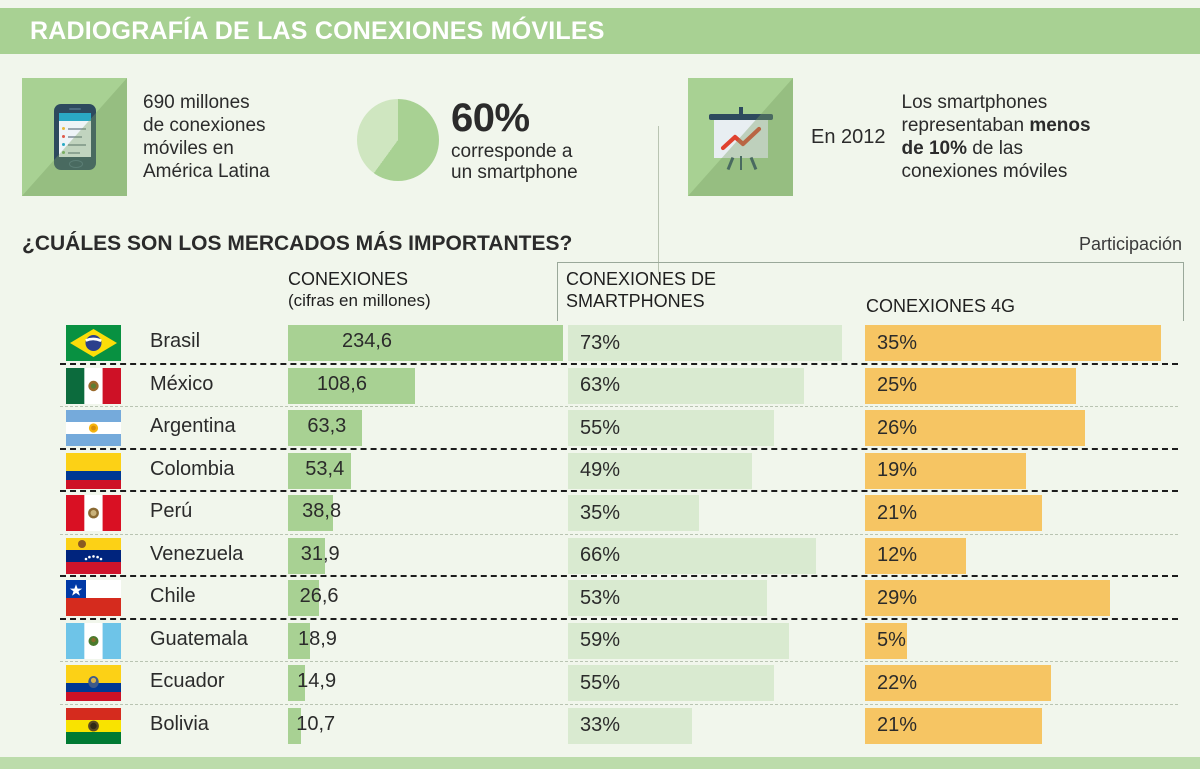 The height and width of the screenshot is (769, 1200). I want to click on value-connections: 31,9, so click(320, 553).